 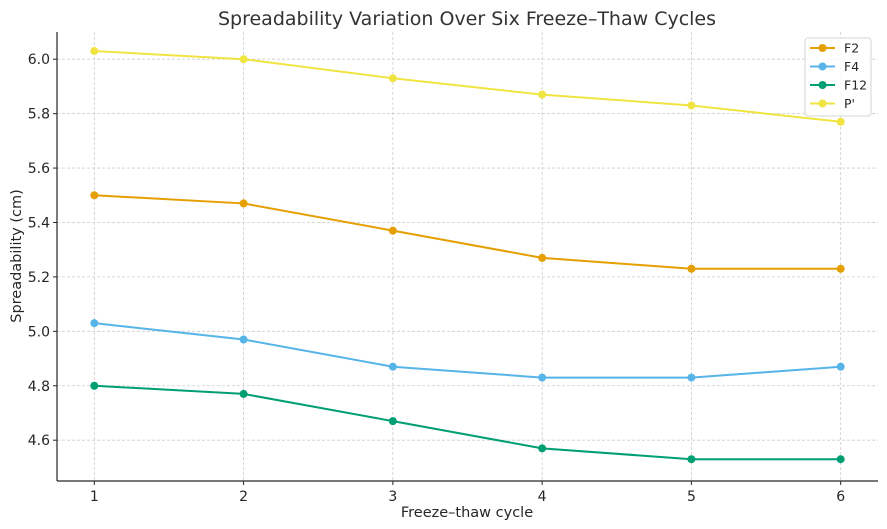 What do you see at coordinates (849, 103) in the screenshot?
I see `legend-label: P'` at bounding box center [849, 103].